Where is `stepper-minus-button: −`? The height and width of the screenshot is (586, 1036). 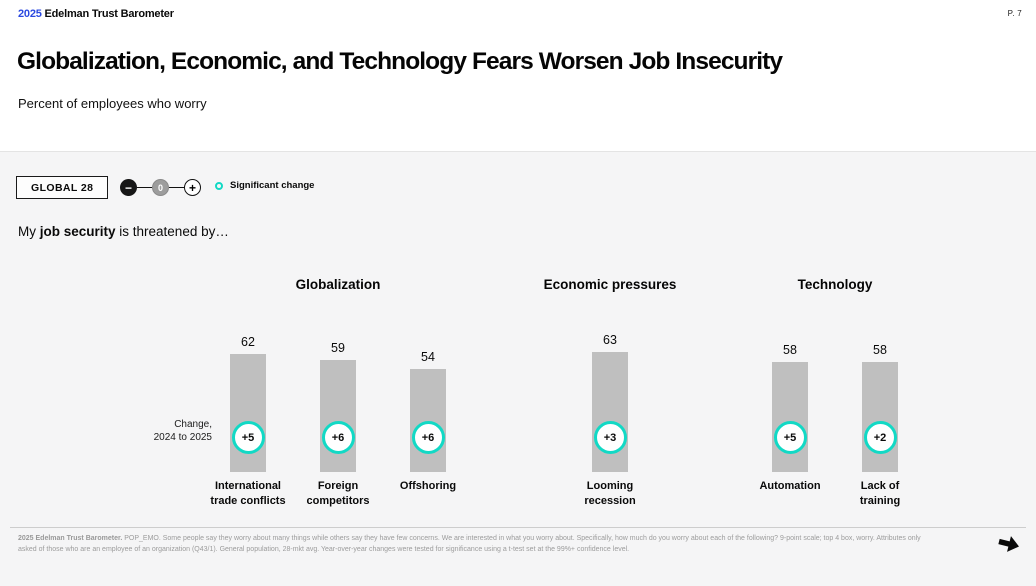 stepper-minus-button: − is located at coordinates (128, 187).